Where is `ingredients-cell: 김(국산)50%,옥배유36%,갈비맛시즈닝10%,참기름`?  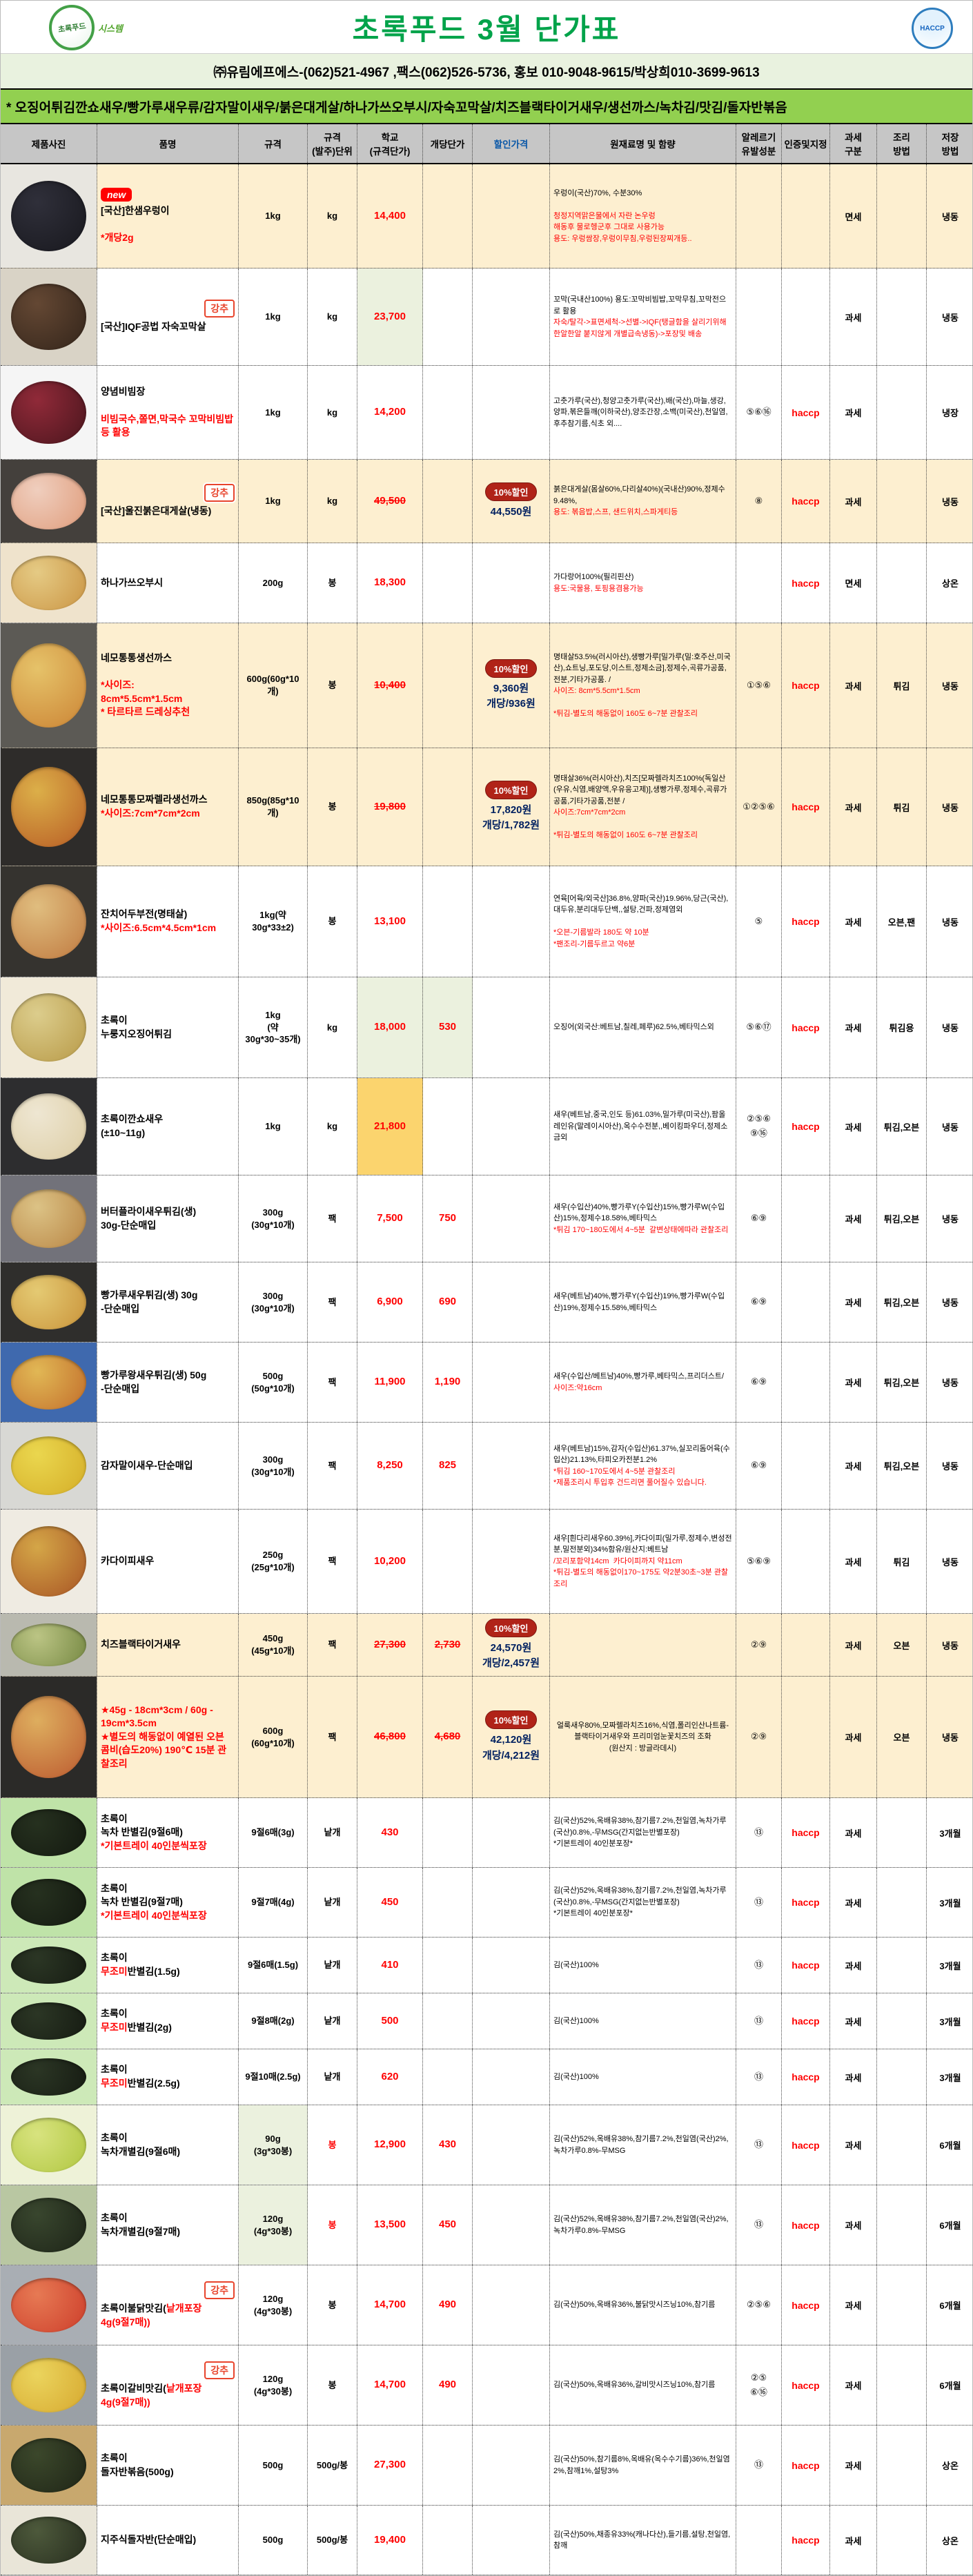 ingredients-cell: 김(국산)50%,옥배유36%,갈비맛시즈닝10%,참기름 is located at coordinates (643, 2385).